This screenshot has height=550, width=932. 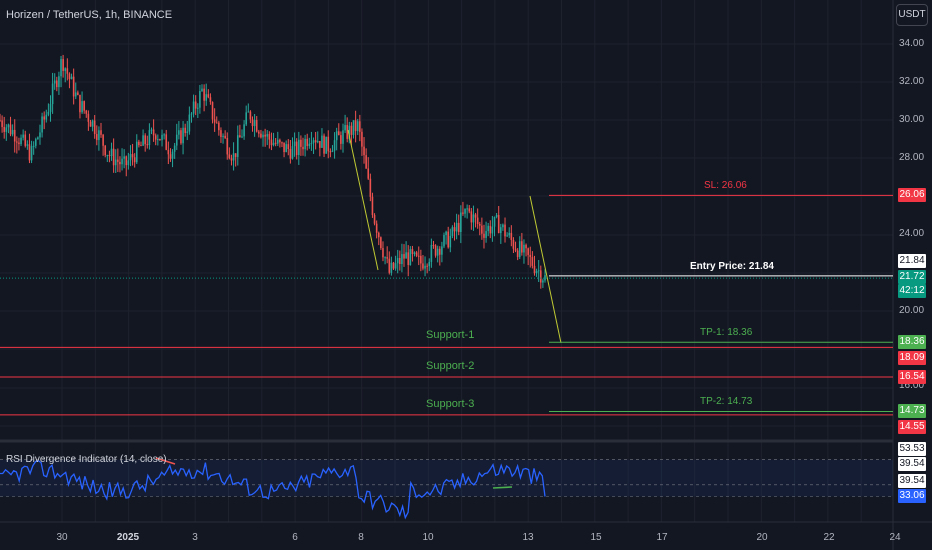 What do you see at coordinates (86, 459) in the screenshot?
I see `rsi-indicator-label: RSI Divergence Indicator (14, close)` at bounding box center [86, 459].